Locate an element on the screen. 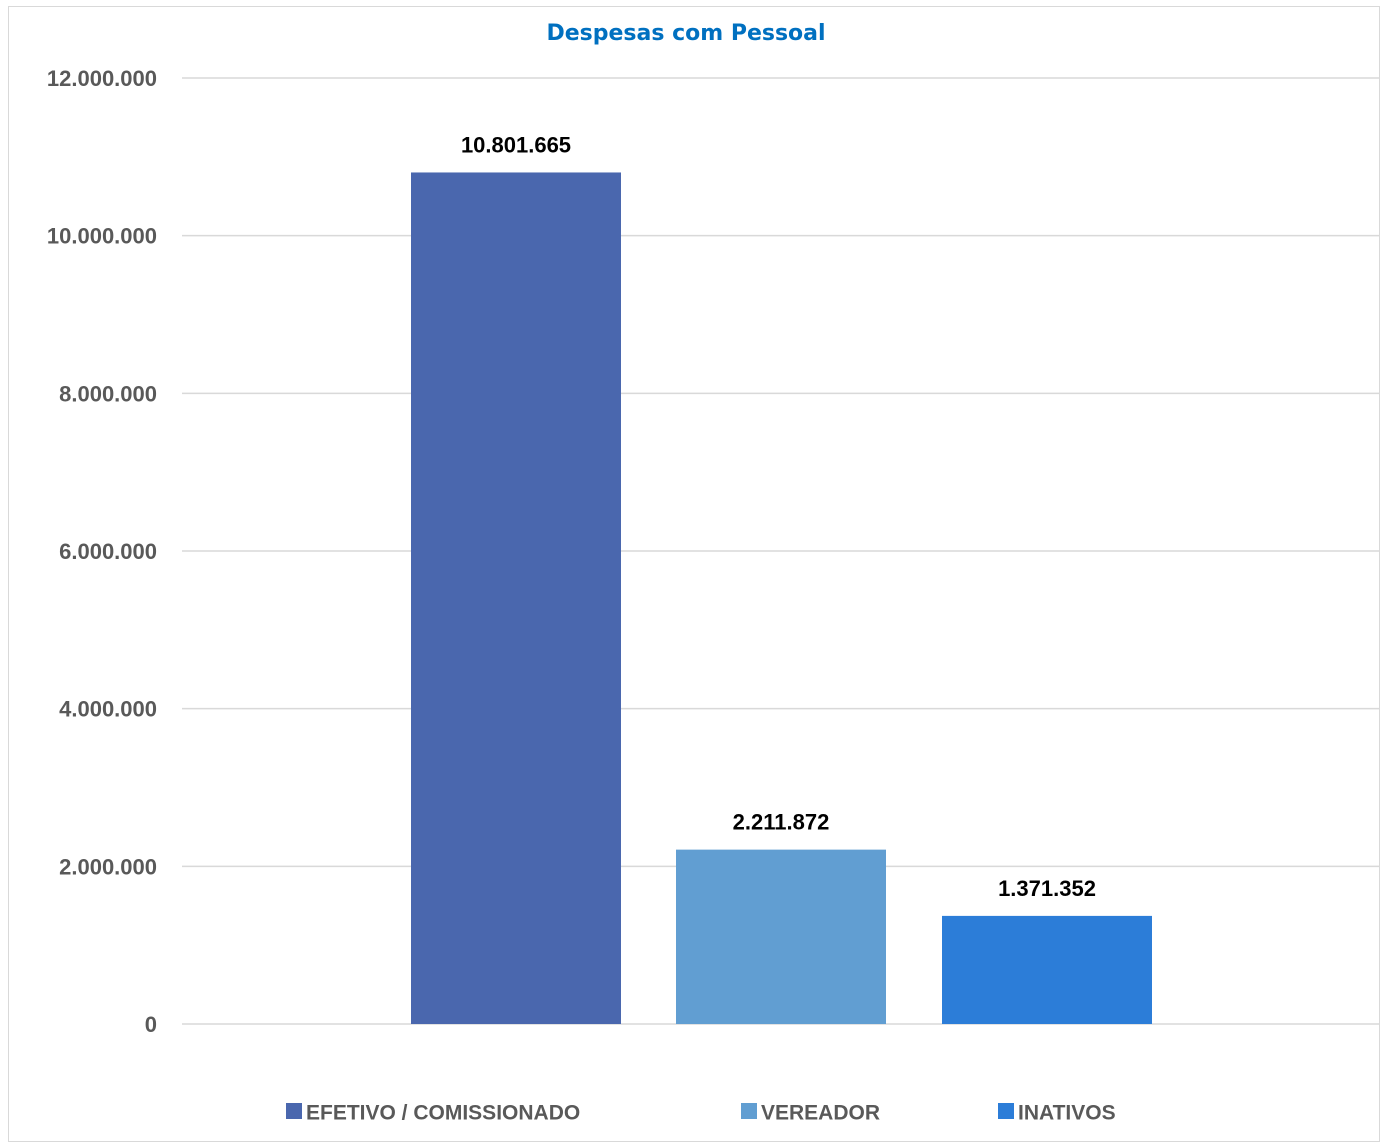 The height and width of the screenshot is (1148, 1386). legend-label-2: VEREADOR is located at coordinates (820, 1113).